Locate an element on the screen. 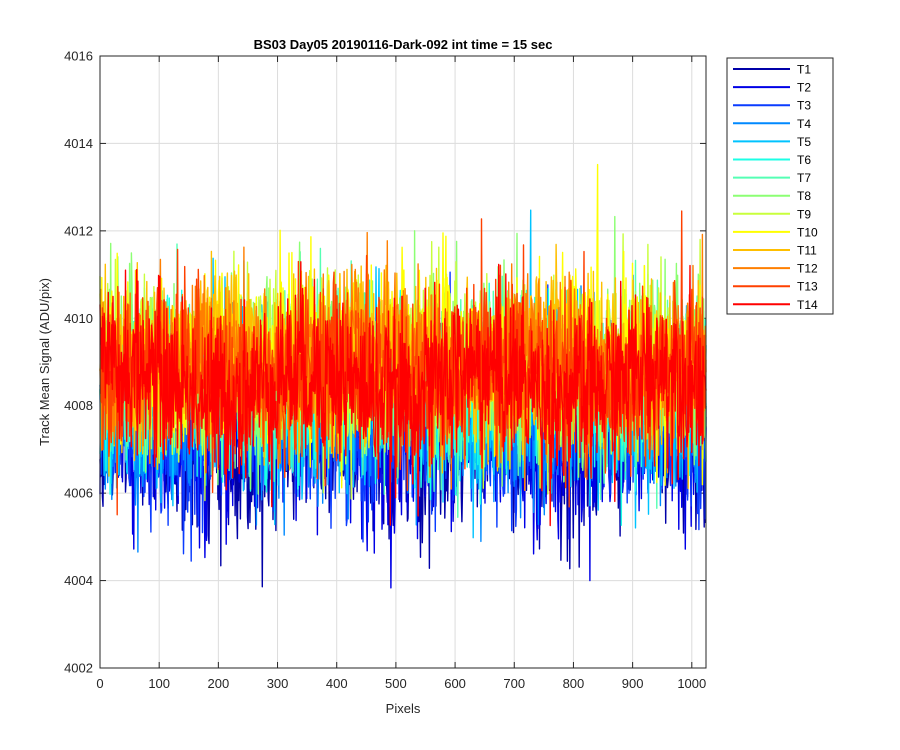 Image resolution: width=900 pixels, height=750 pixels. legend-label-t2: T2 is located at coordinates (804, 88).